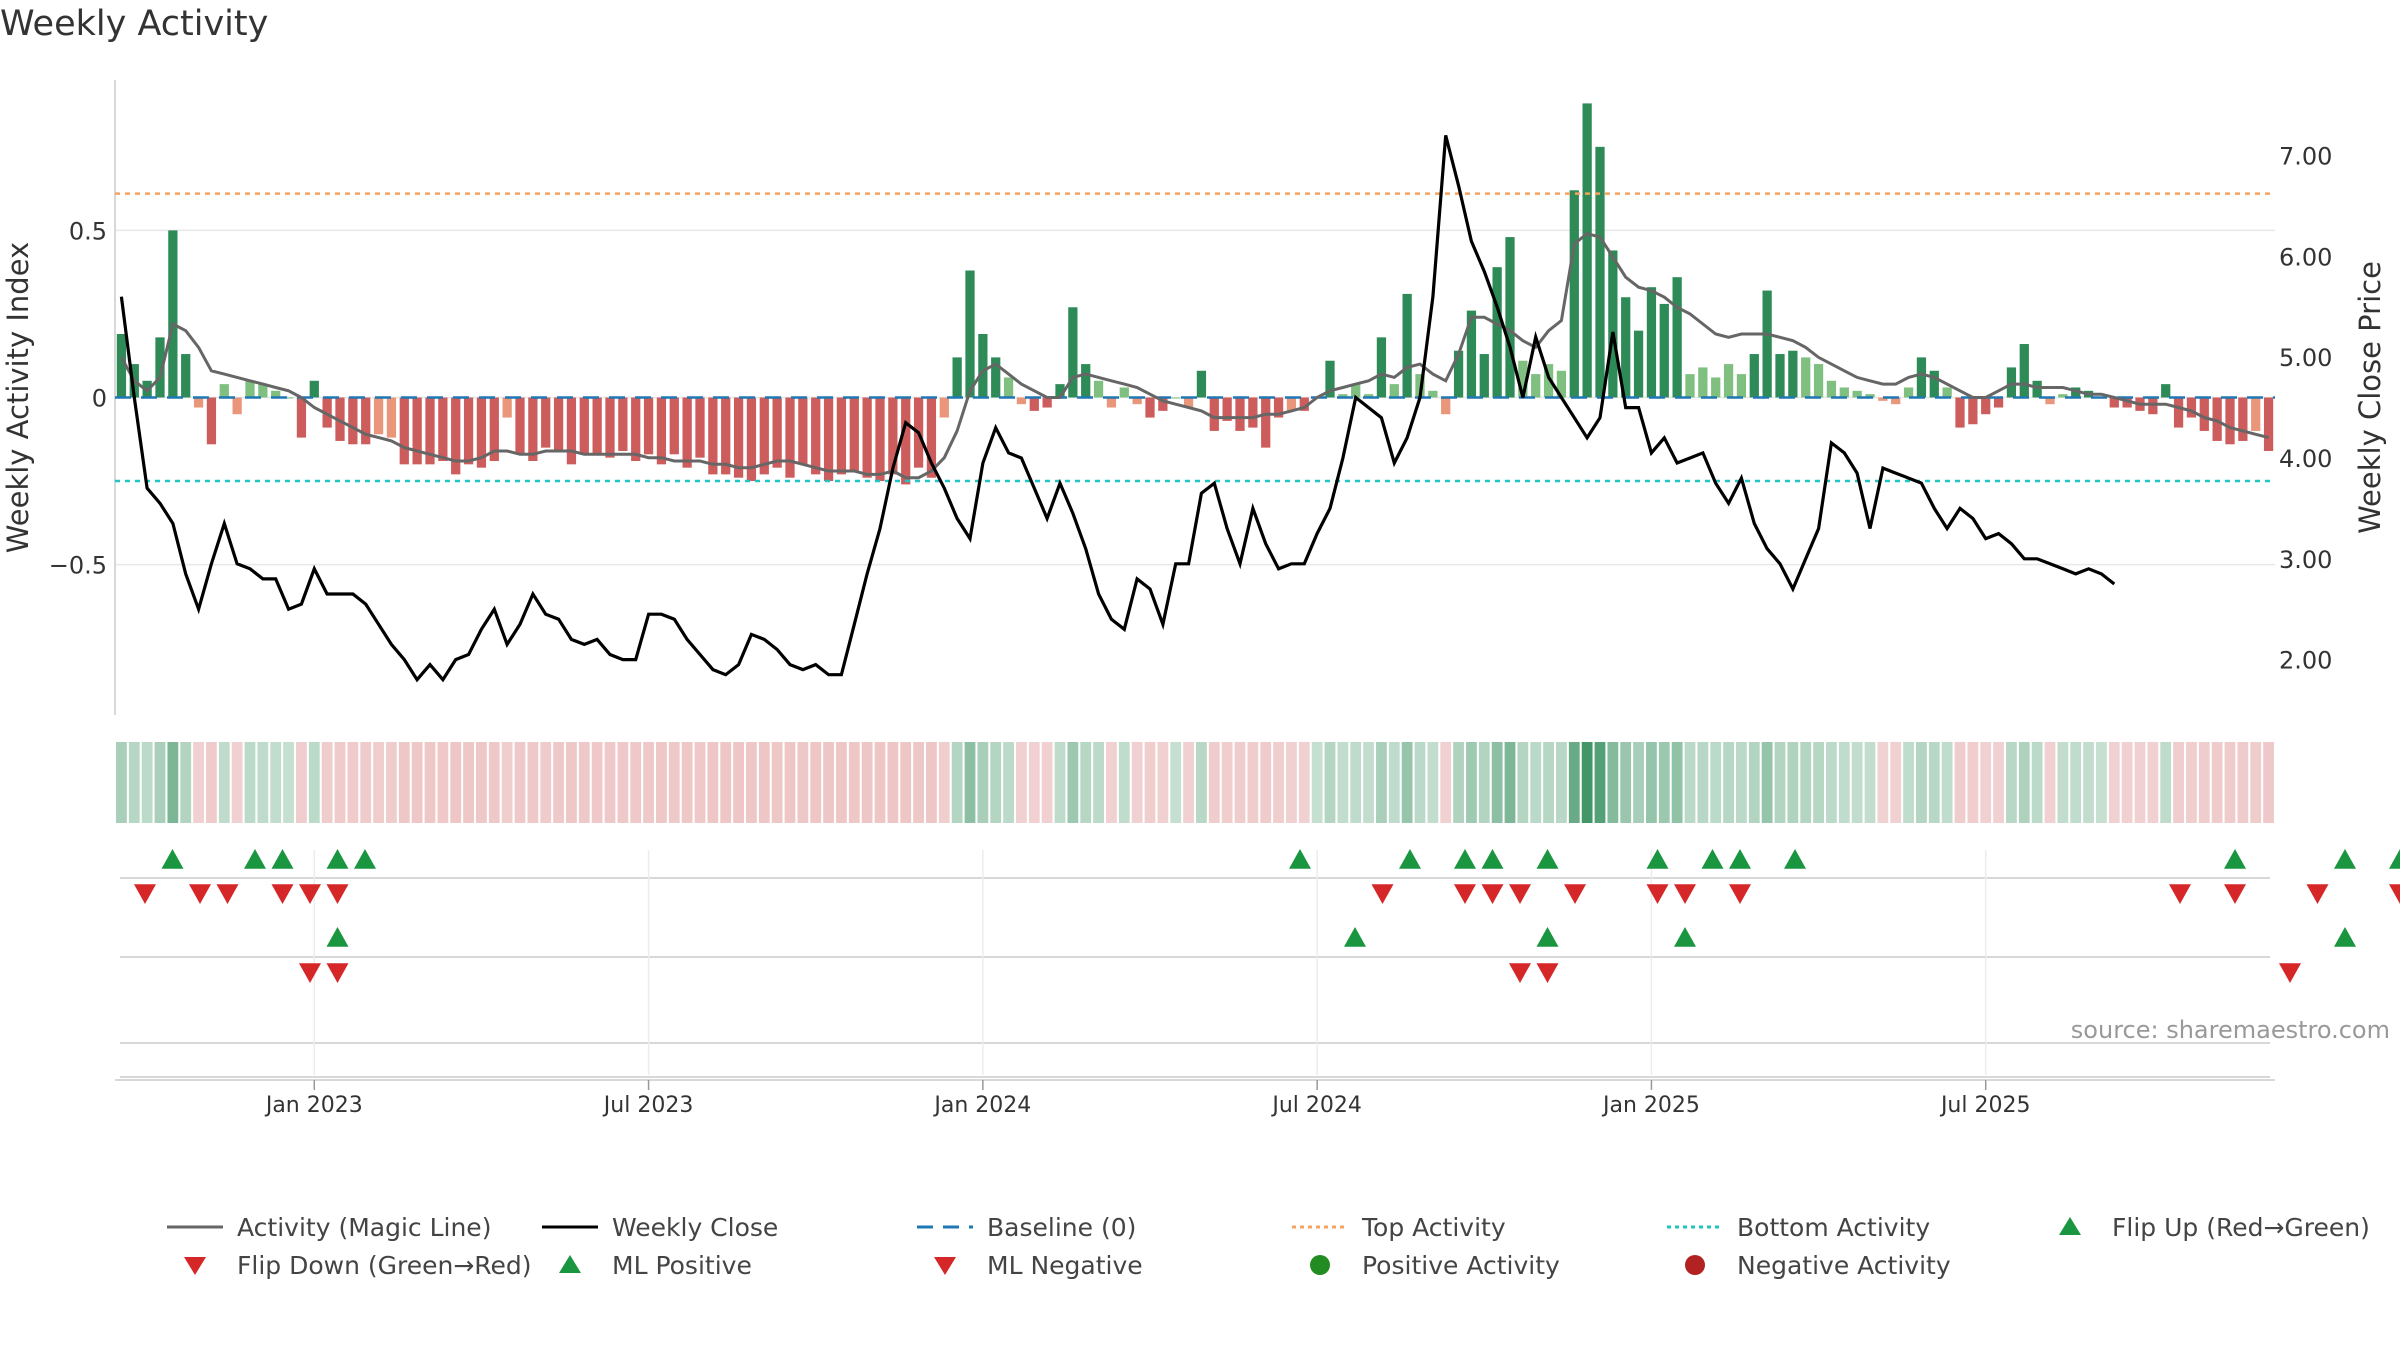 The width and height of the screenshot is (2400, 1350). Describe the element at coordinates (364, 1227) in the screenshot. I see `legend-label: Activity (Magic Line)` at that location.